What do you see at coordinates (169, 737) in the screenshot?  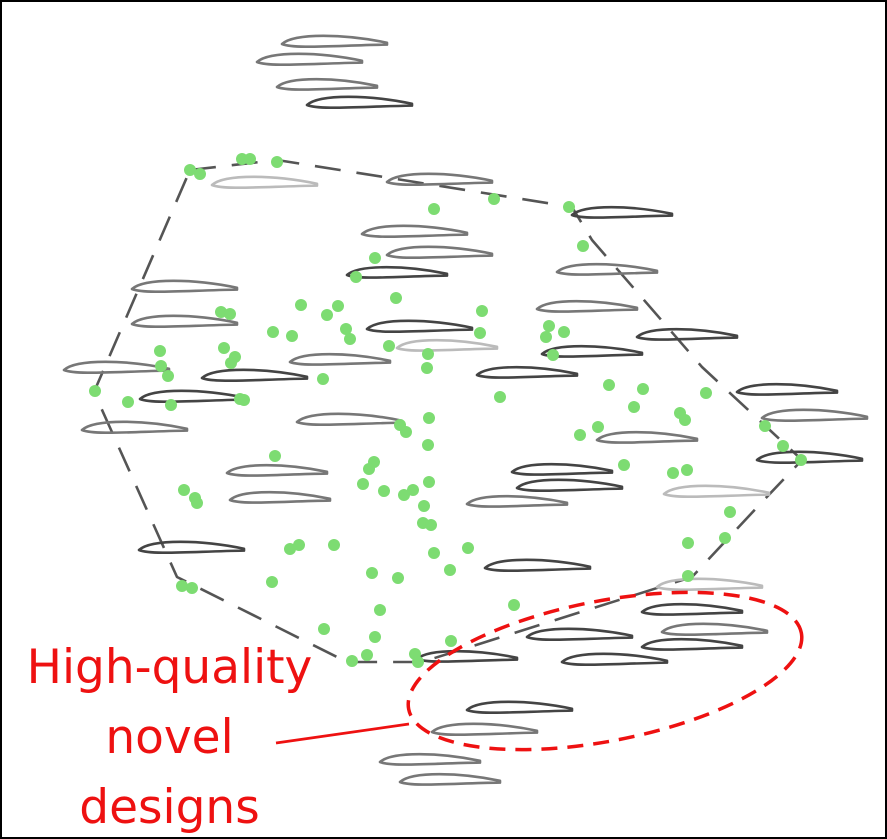 I see `annotation-line-2: novel` at bounding box center [169, 737].